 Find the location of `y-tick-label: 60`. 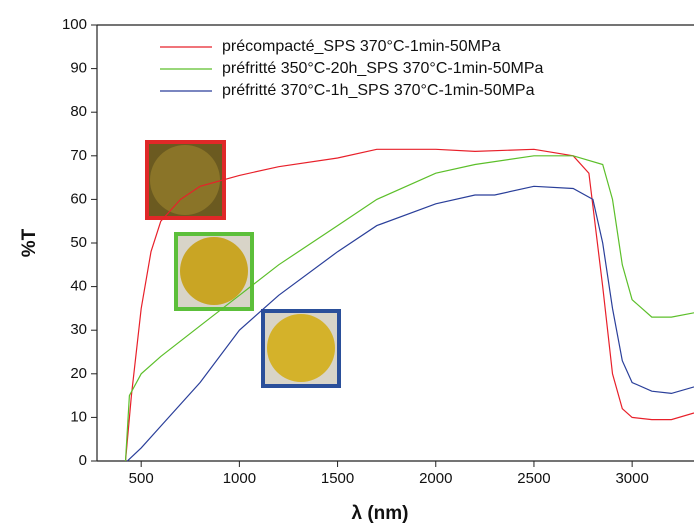

y-tick-label: 60 is located at coordinates (78, 198).